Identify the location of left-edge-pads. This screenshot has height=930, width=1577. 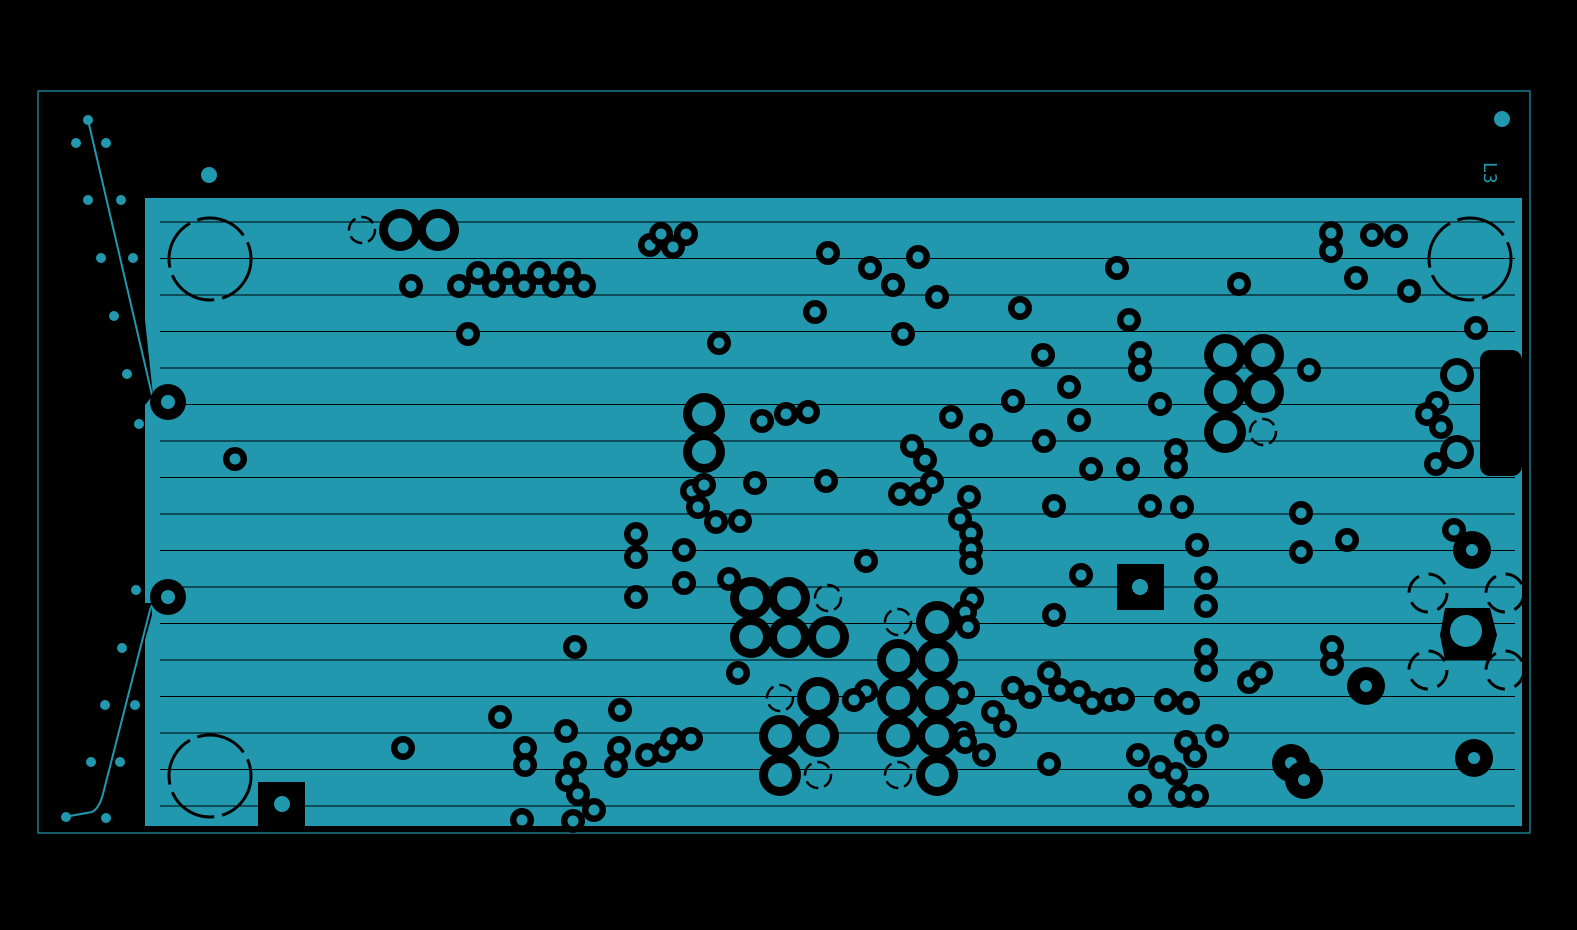
(168, 499).